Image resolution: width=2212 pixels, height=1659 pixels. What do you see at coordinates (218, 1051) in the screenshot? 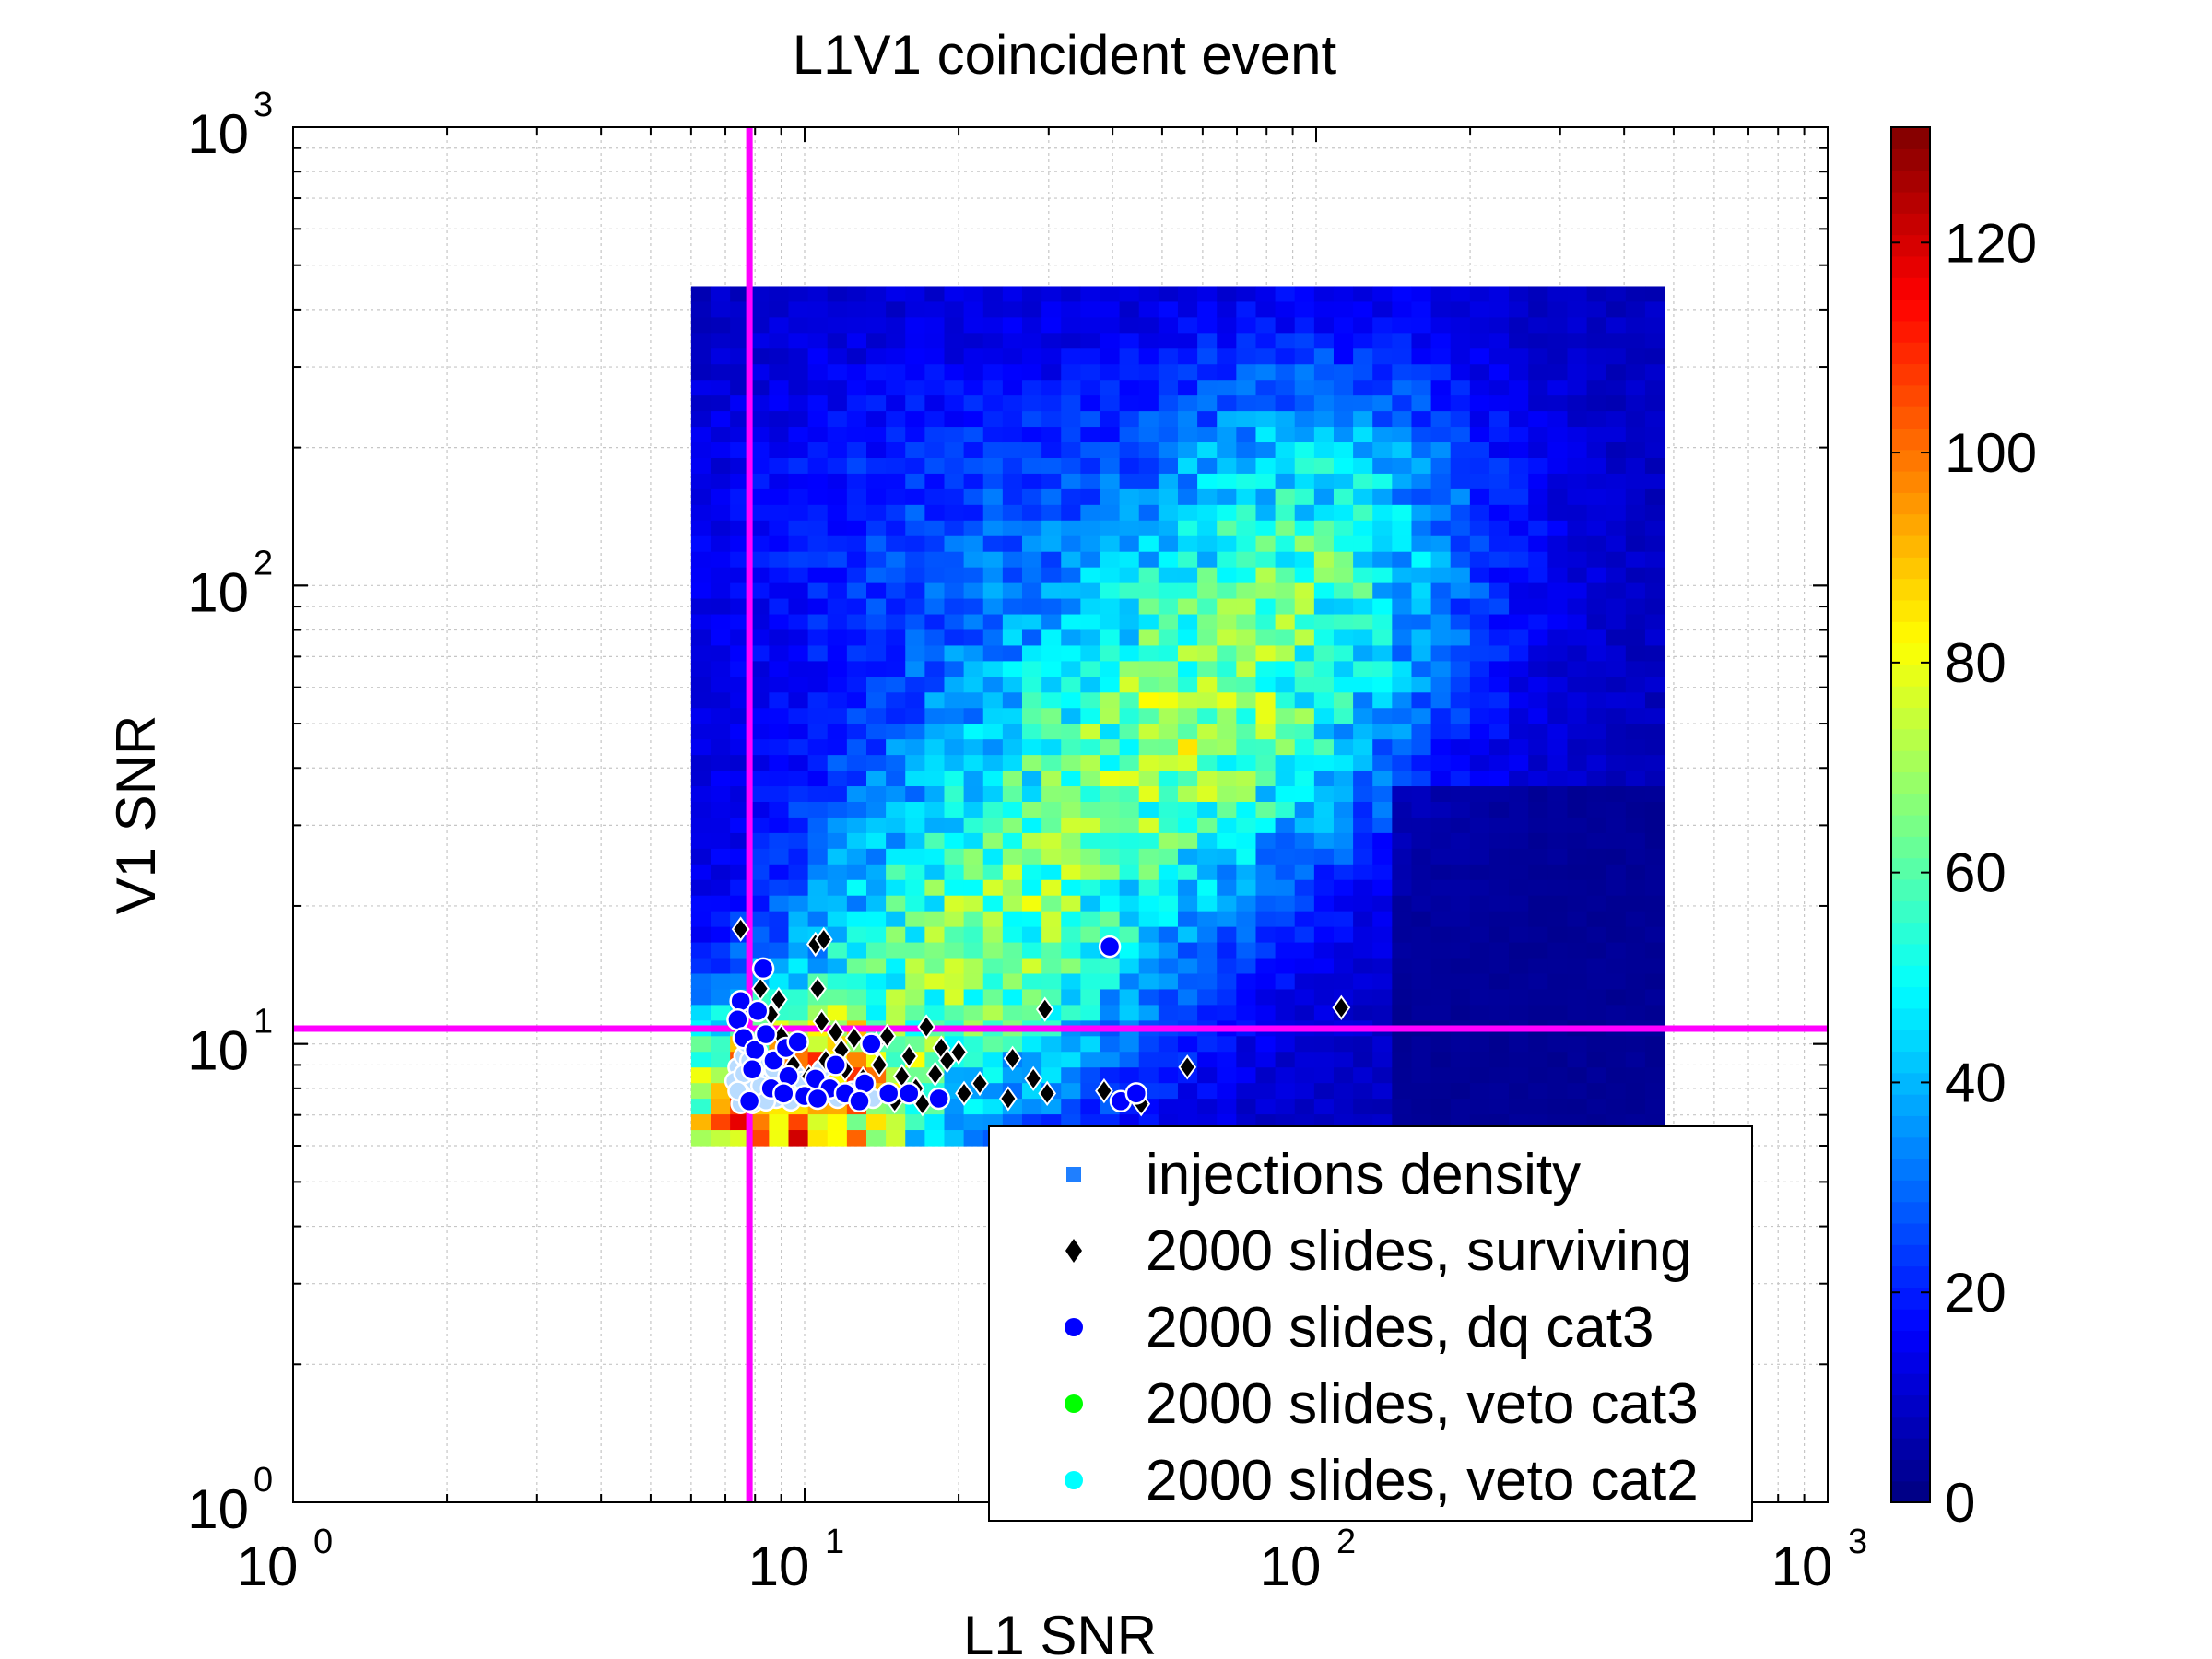
I see `y-tick-label: 10` at bounding box center [218, 1051].